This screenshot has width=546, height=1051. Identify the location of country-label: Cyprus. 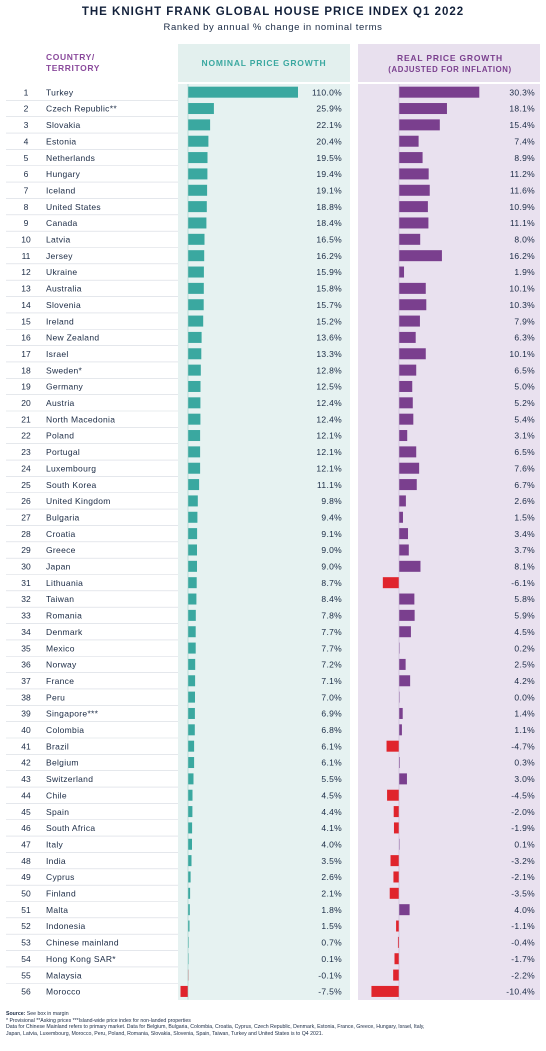
(60, 877).